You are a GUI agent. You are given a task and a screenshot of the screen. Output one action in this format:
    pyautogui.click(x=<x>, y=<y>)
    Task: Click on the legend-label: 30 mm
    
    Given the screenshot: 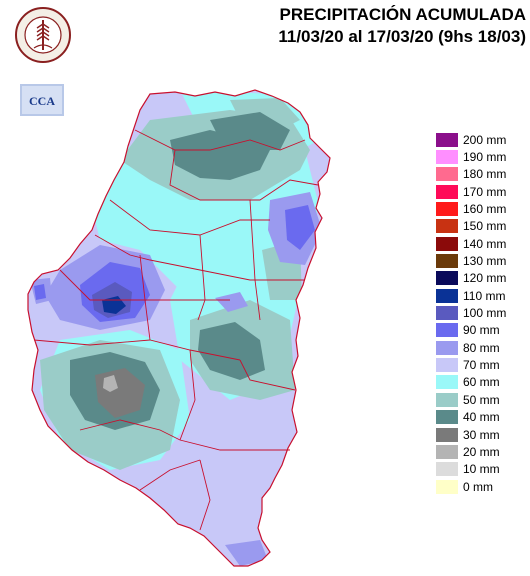 What is the action you would take?
    pyautogui.click(x=481, y=434)
    